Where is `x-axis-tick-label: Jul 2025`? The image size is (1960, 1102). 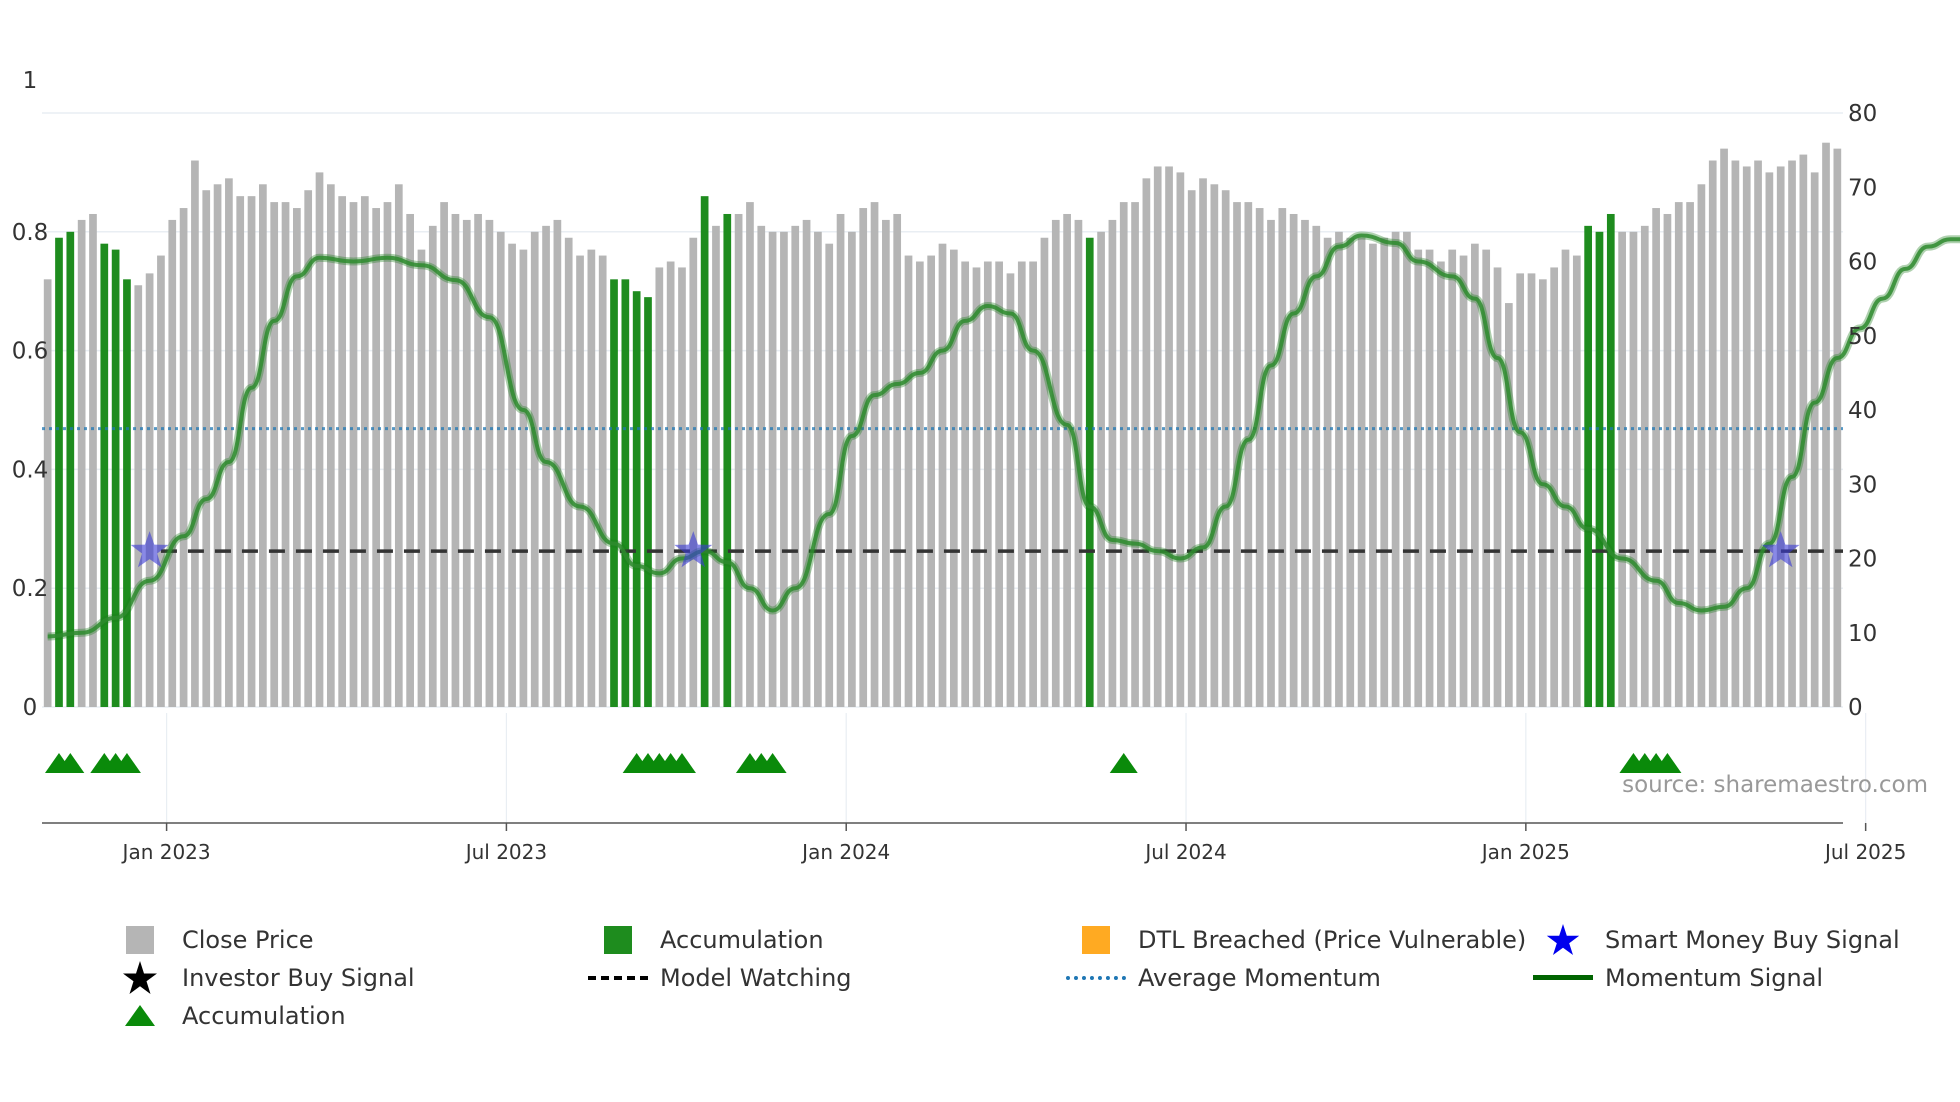
x-axis-tick-label: Jul 2025 is located at coordinates (1864, 852).